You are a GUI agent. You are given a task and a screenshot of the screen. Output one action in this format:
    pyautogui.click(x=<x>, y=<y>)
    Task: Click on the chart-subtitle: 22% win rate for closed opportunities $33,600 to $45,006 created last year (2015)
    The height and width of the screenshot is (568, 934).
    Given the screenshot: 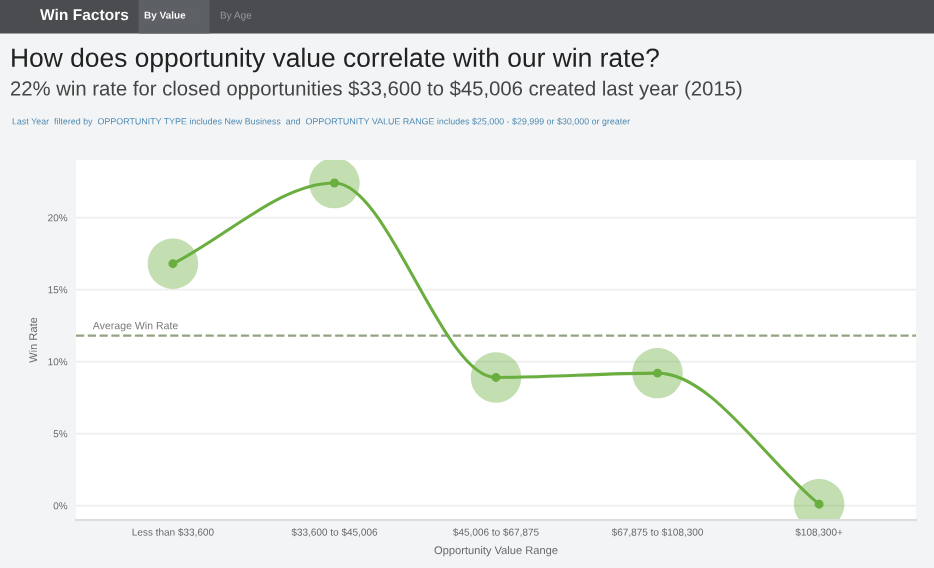 What is the action you would take?
    pyautogui.click(x=376, y=90)
    